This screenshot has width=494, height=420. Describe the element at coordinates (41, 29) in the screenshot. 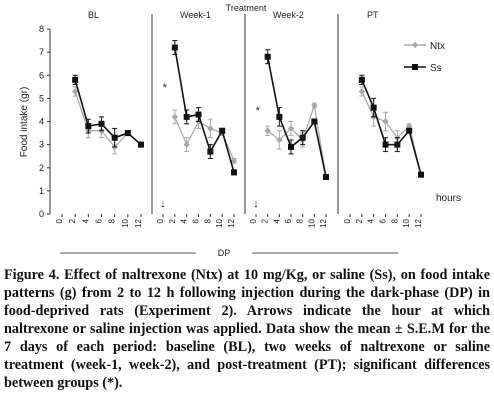

I see `y-tick-label: 8` at that location.